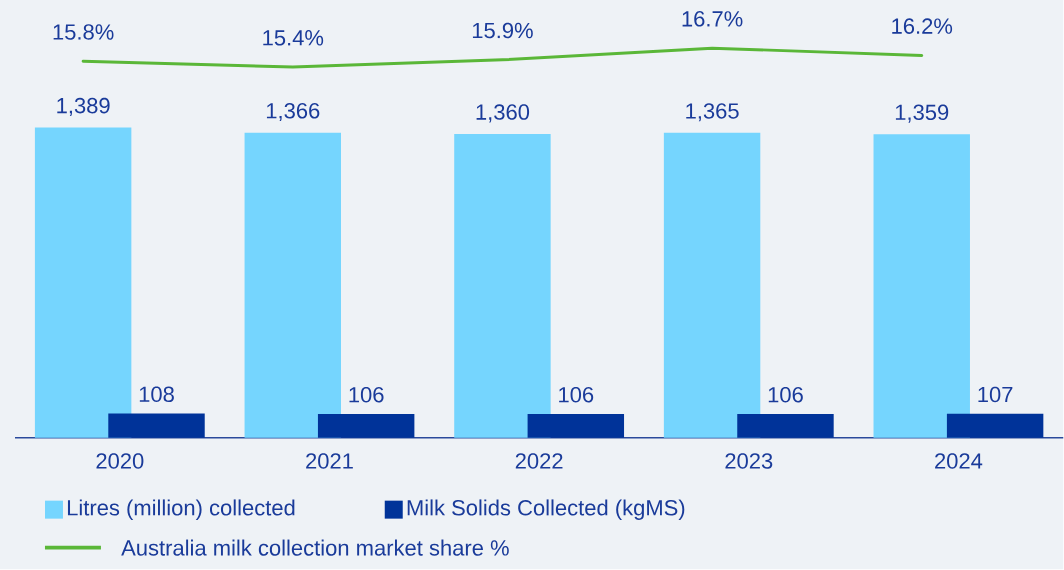 The height and width of the screenshot is (570, 1064). I want to click on legend-label: Litres (million) collected, so click(181, 510).